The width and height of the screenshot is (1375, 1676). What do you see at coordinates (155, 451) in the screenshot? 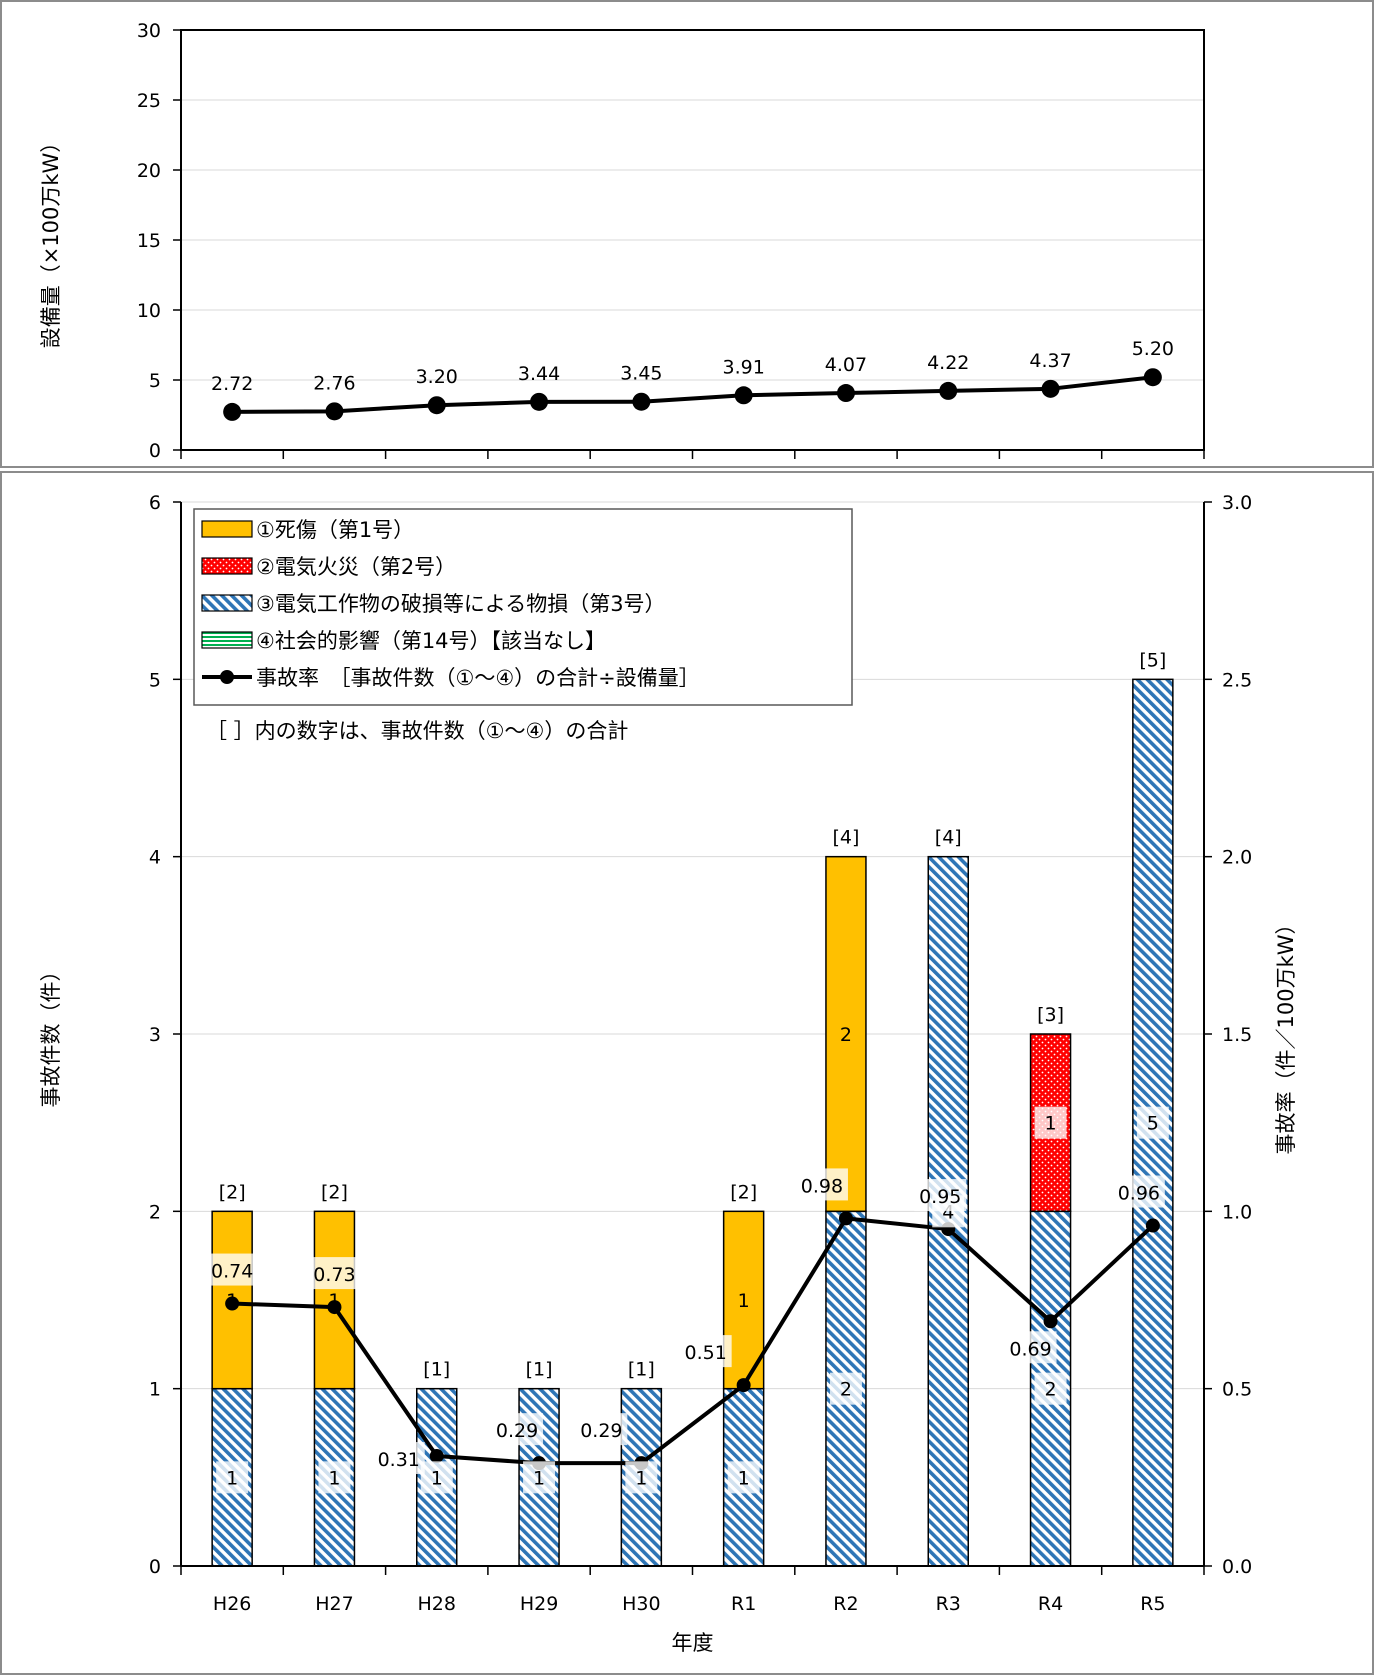
I see `top-y-tick-label: 0` at bounding box center [155, 451].